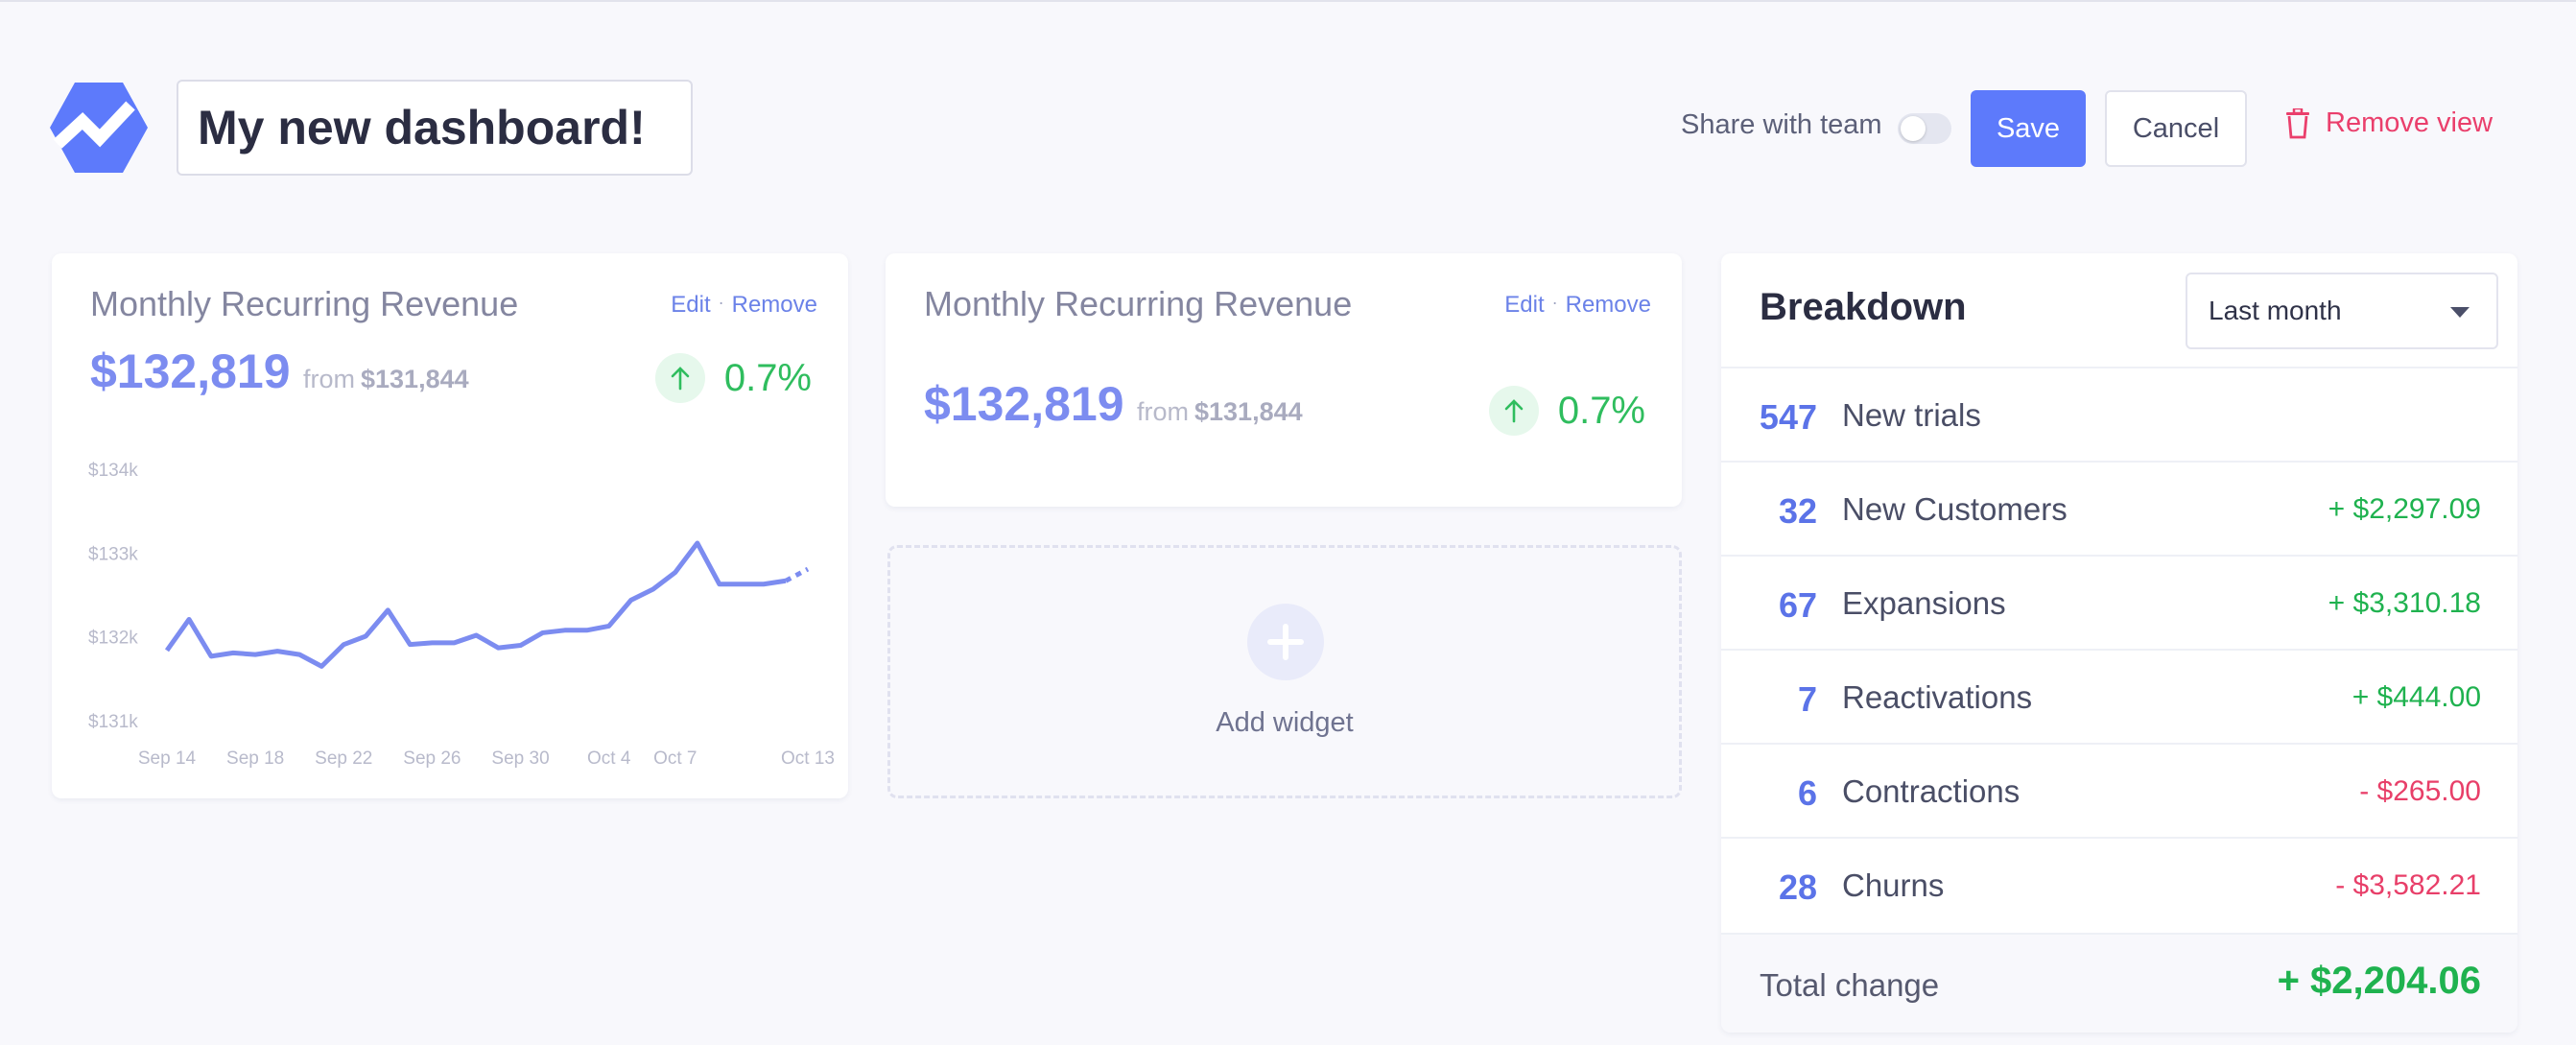  What do you see at coordinates (2460, 312) in the screenshot?
I see `caret-down-icon` at bounding box center [2460, 312].